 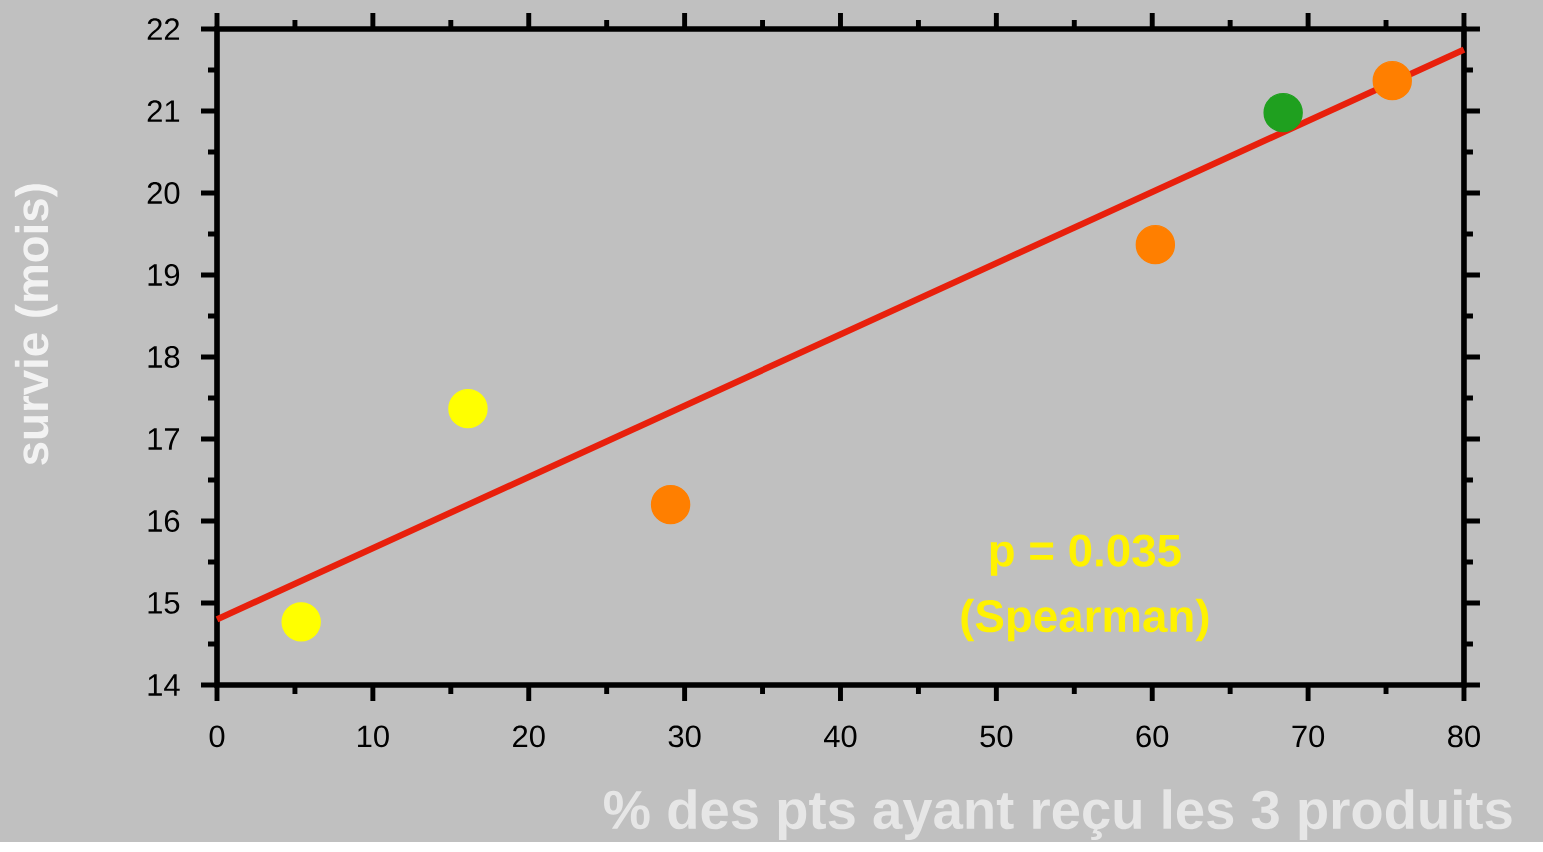 I want to click on annotation: p = 0.035, so click(x=1085, y=555).